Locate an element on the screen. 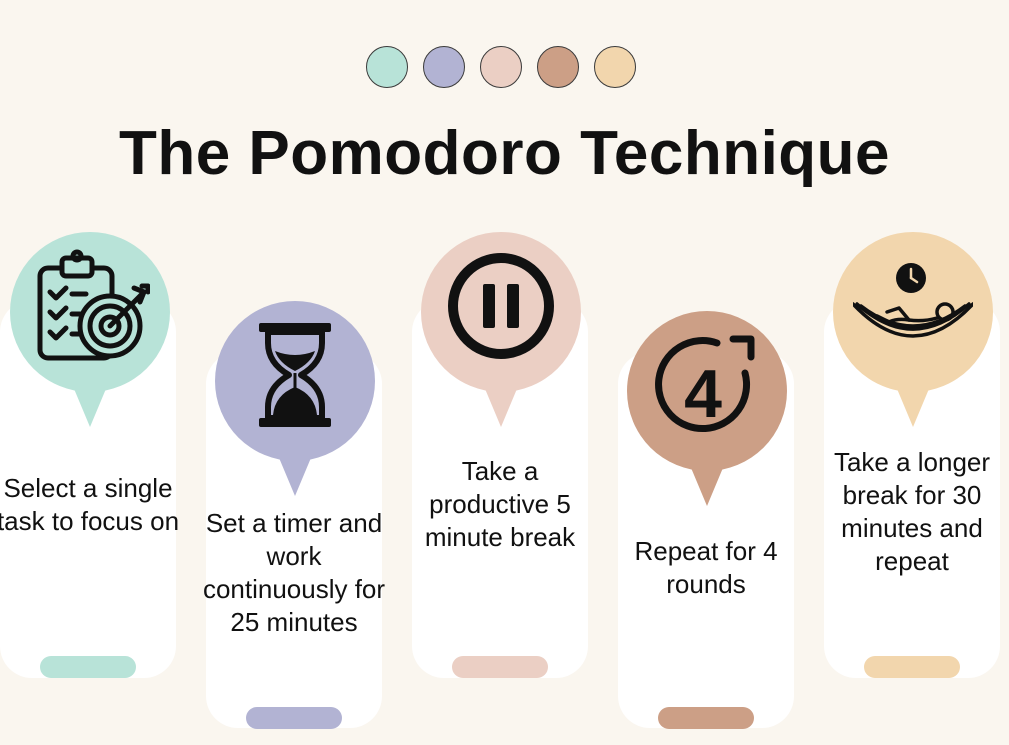 Image resolution: width=1009 pixels, height=745 pixels. hammock-rest-icon is located at coordinates (913, 300).